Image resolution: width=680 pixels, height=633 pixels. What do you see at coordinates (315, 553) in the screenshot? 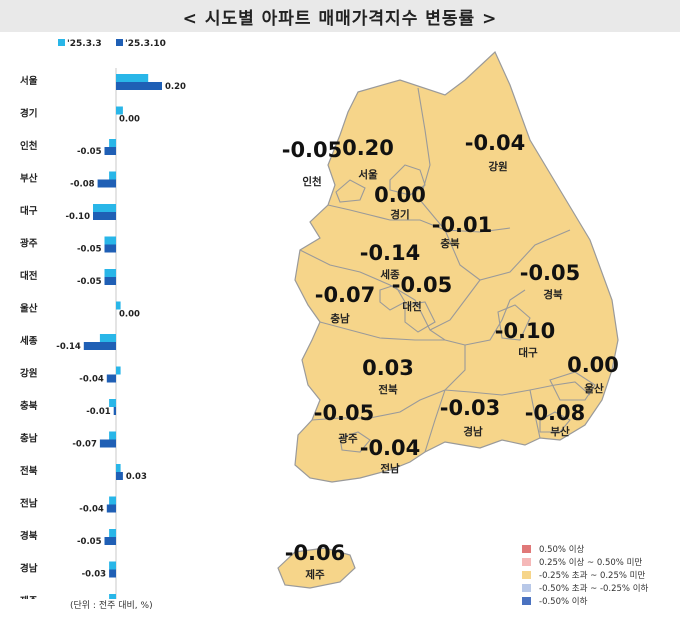
I see `region-value: -0.06` at bounding box center [315, 553].